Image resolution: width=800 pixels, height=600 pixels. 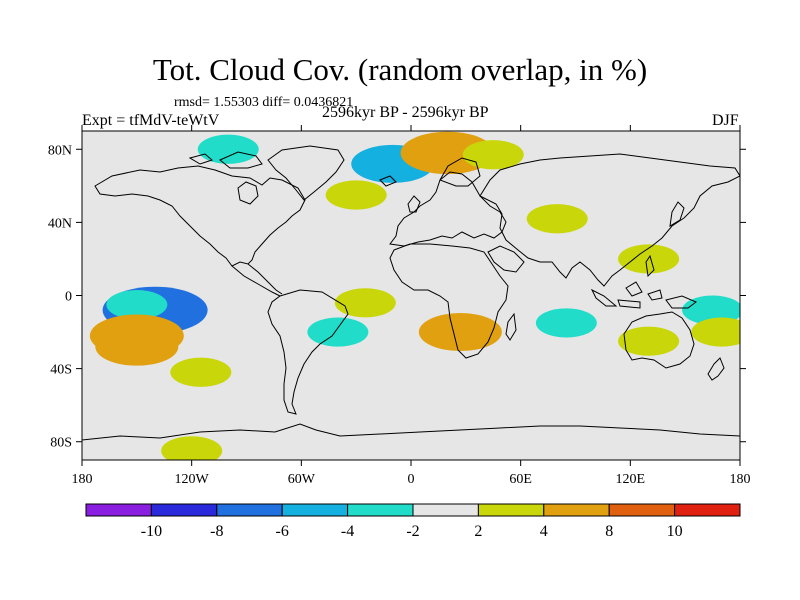 I want to click on coast-japan, so click(x=677, y=214).